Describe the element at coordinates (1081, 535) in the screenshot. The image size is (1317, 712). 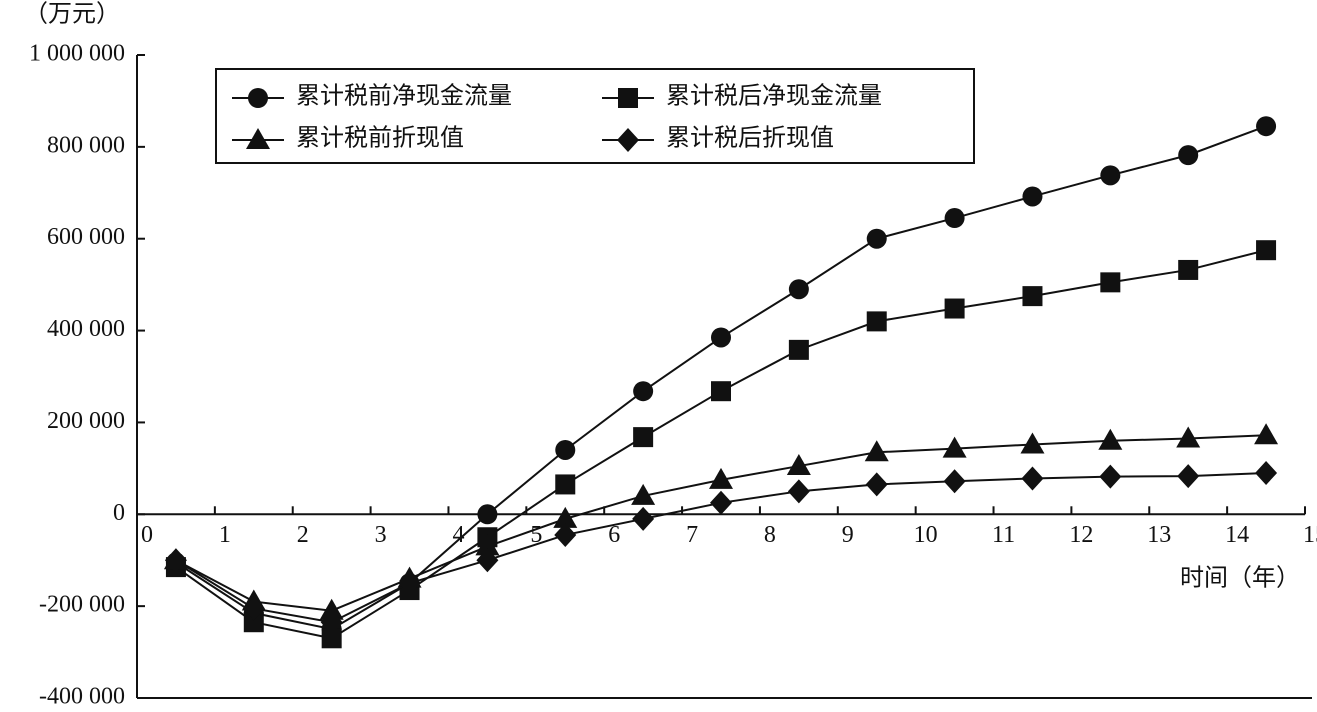
I see `x-tick-label: 12` at that location.